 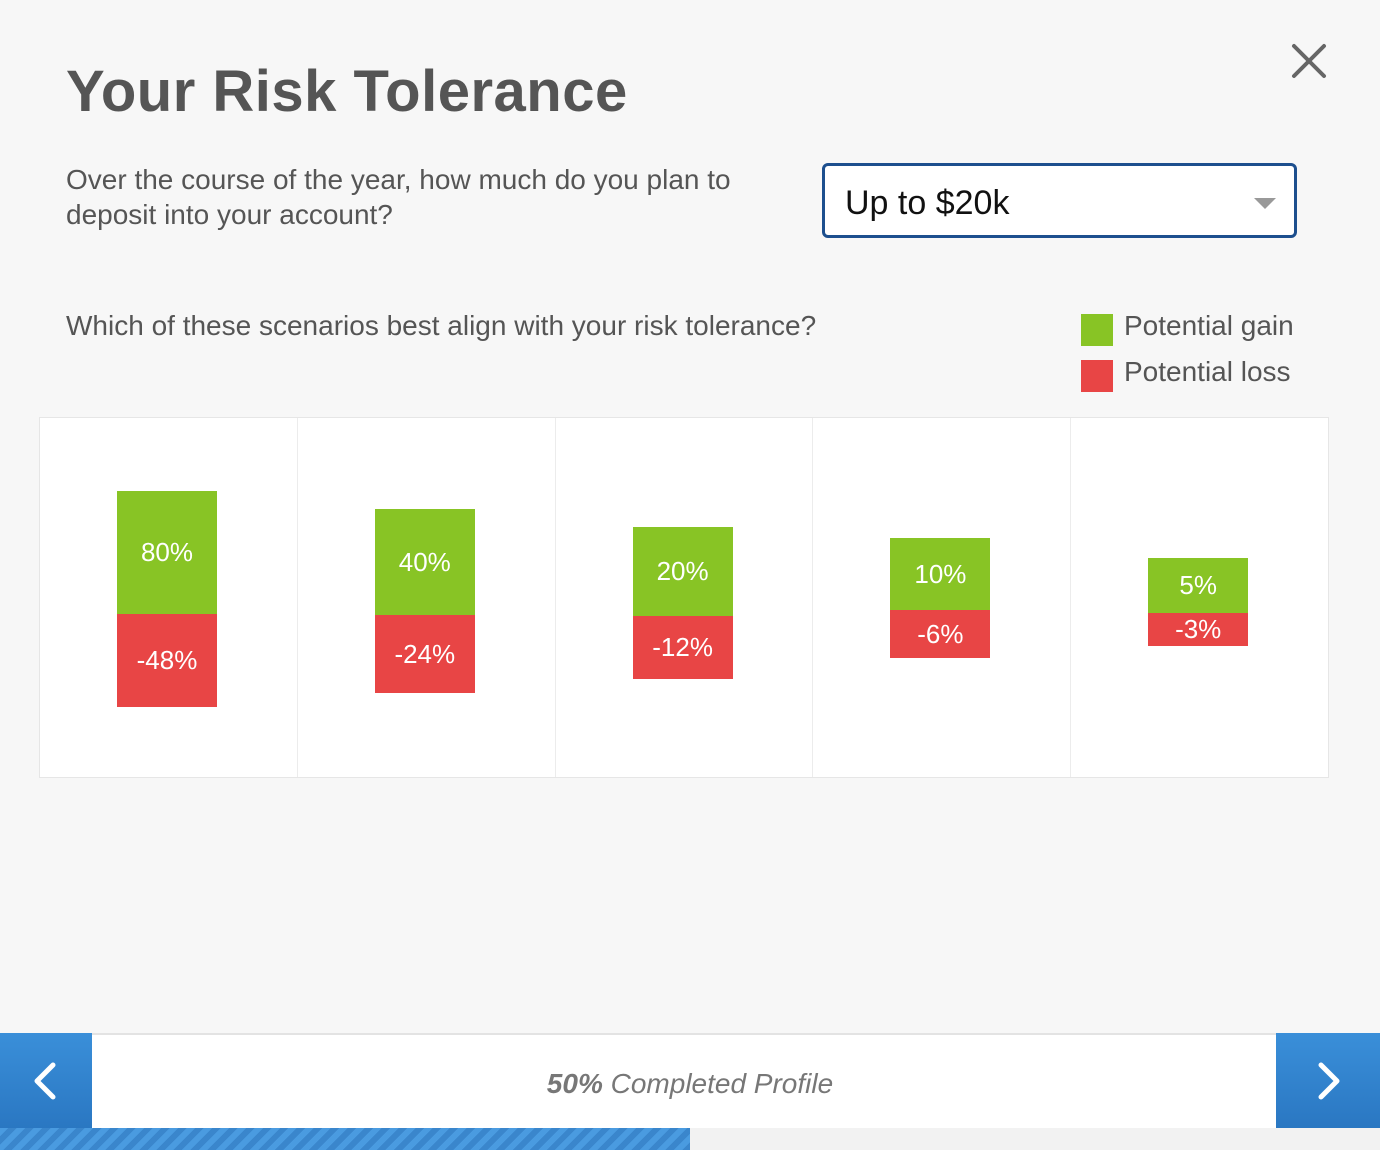 I want to click on close-icon, so click(x=1309, y=61).